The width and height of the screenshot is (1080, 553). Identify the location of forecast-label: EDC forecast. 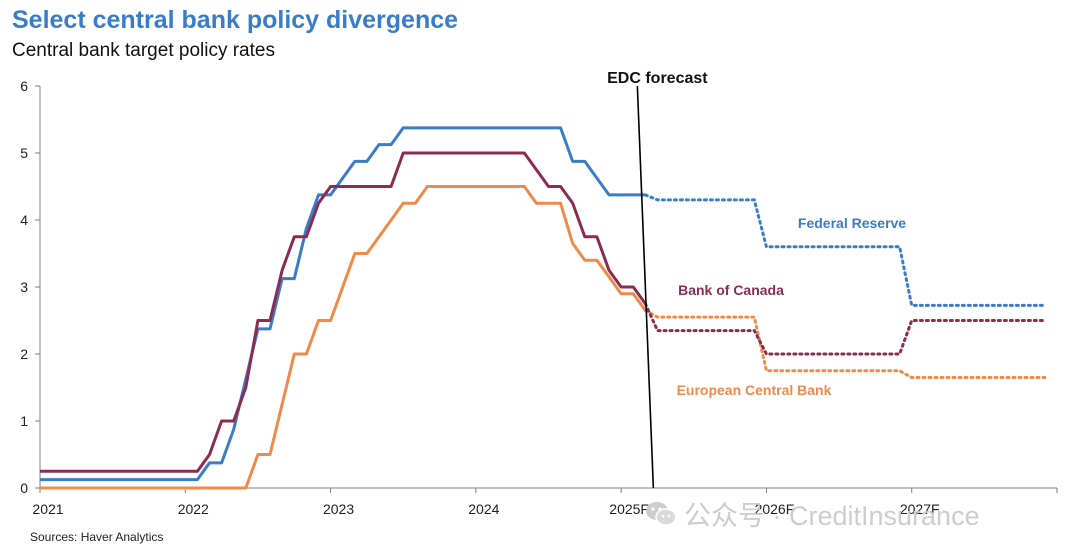
(657, 78).